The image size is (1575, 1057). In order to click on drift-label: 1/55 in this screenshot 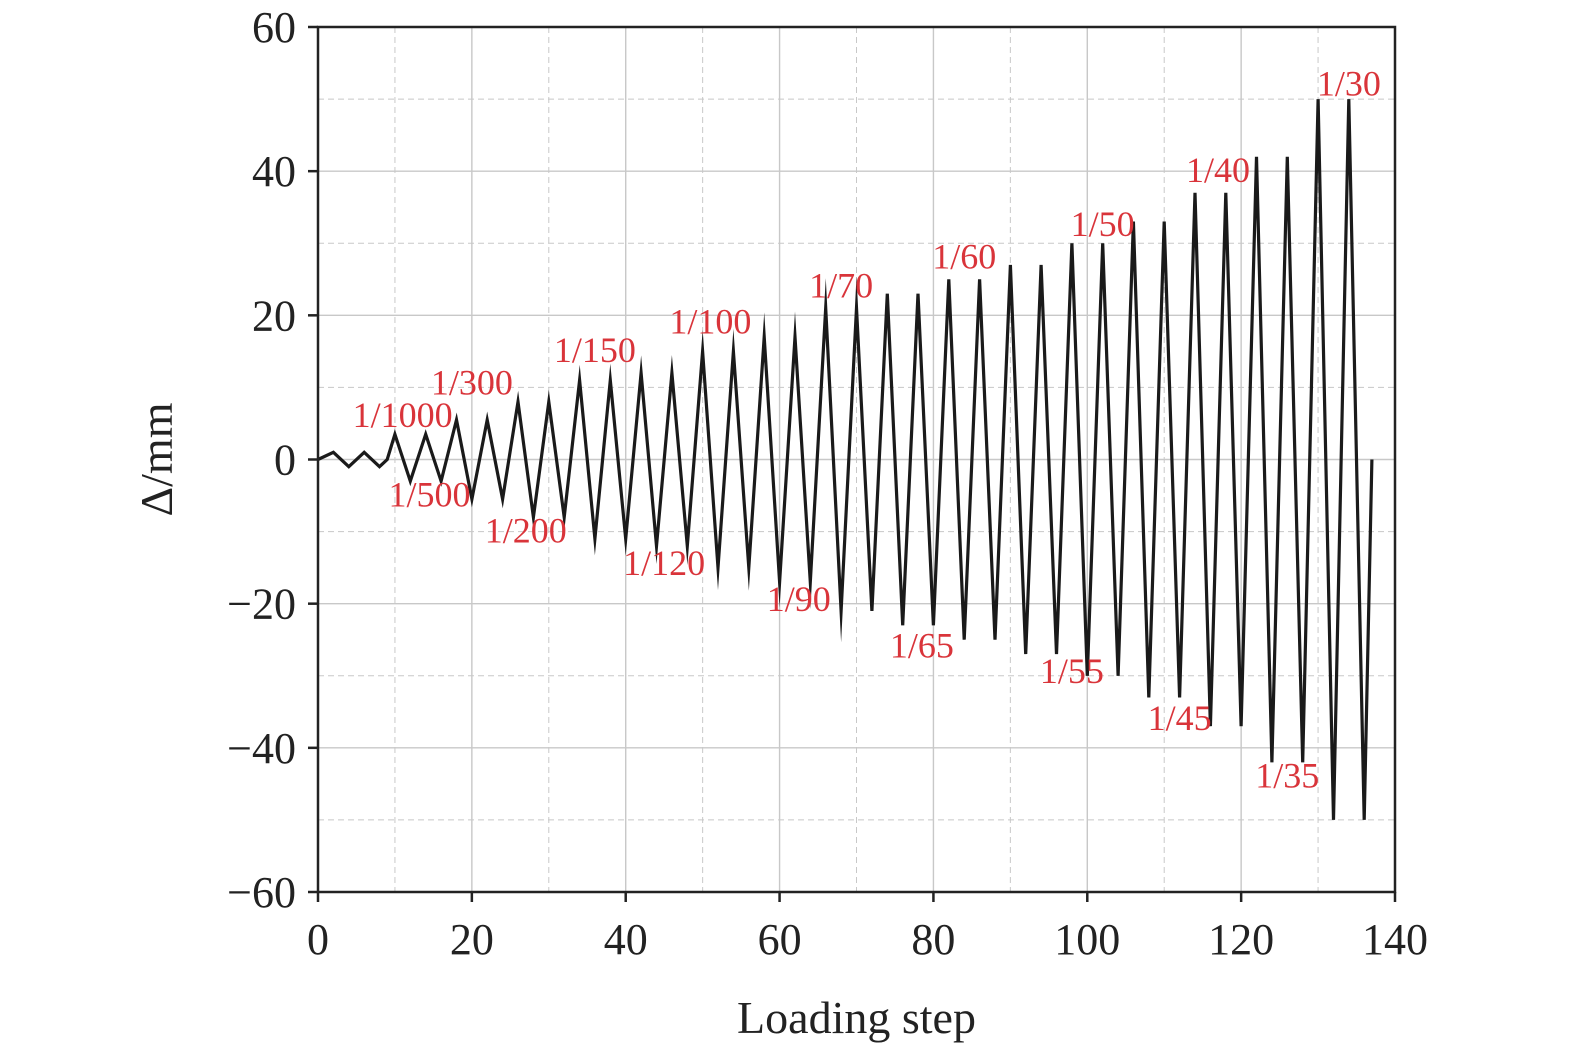, I will do `click(1072, 671)`.